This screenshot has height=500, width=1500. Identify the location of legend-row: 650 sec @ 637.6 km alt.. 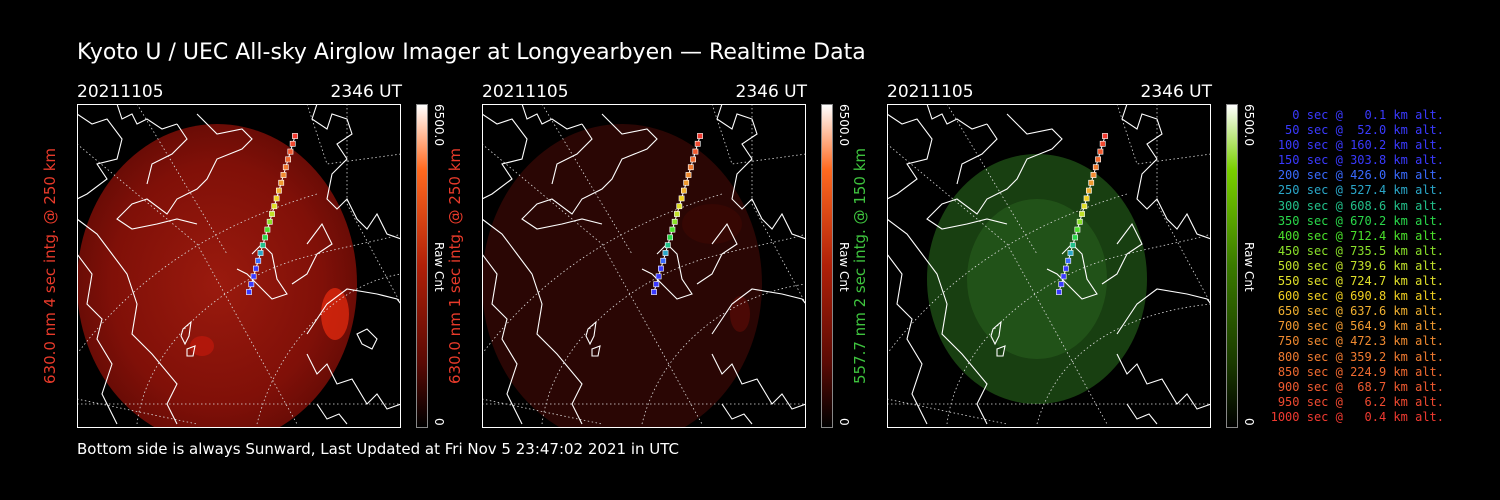
(1360, 311).